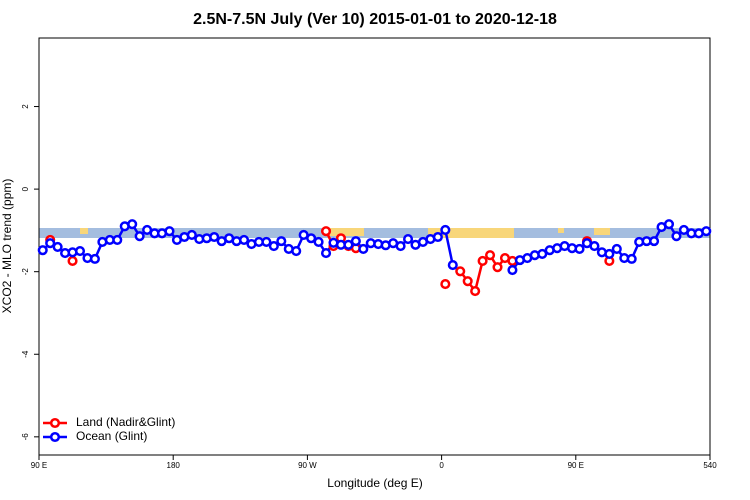 The width and height of the screenshot is (750, 500). Describe the element at coordinates (174, 465) in the screenshot. I see `x-tick-label: 180` at that location.